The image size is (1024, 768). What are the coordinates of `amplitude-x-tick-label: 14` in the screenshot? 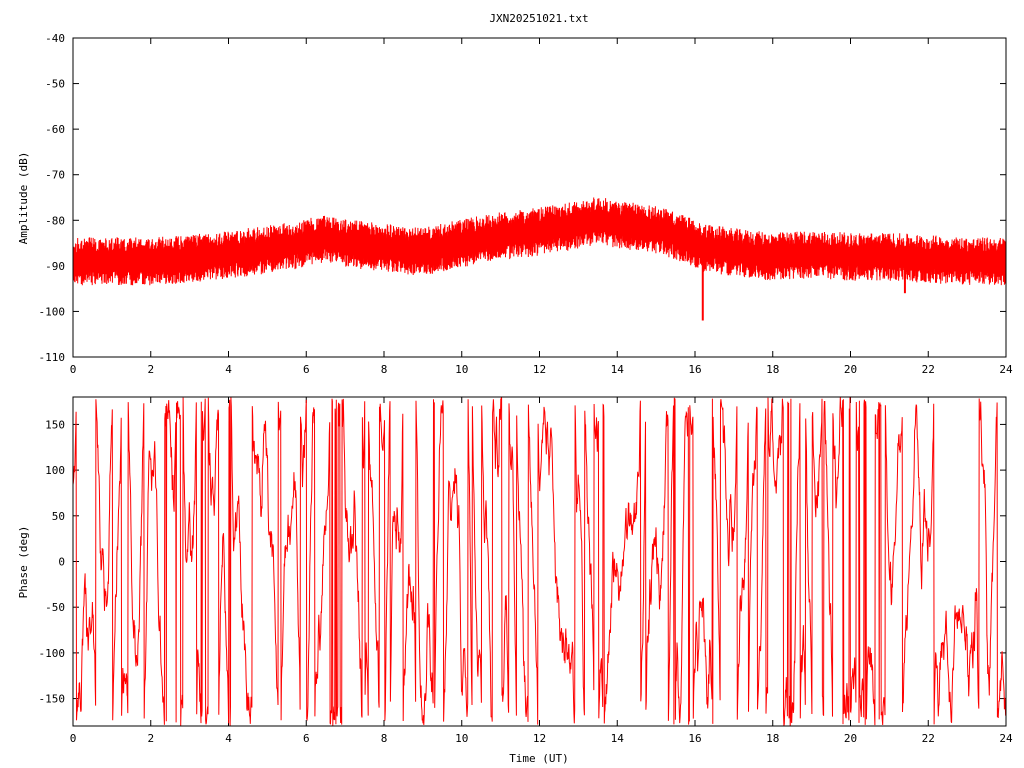 It's located at (618, 369).